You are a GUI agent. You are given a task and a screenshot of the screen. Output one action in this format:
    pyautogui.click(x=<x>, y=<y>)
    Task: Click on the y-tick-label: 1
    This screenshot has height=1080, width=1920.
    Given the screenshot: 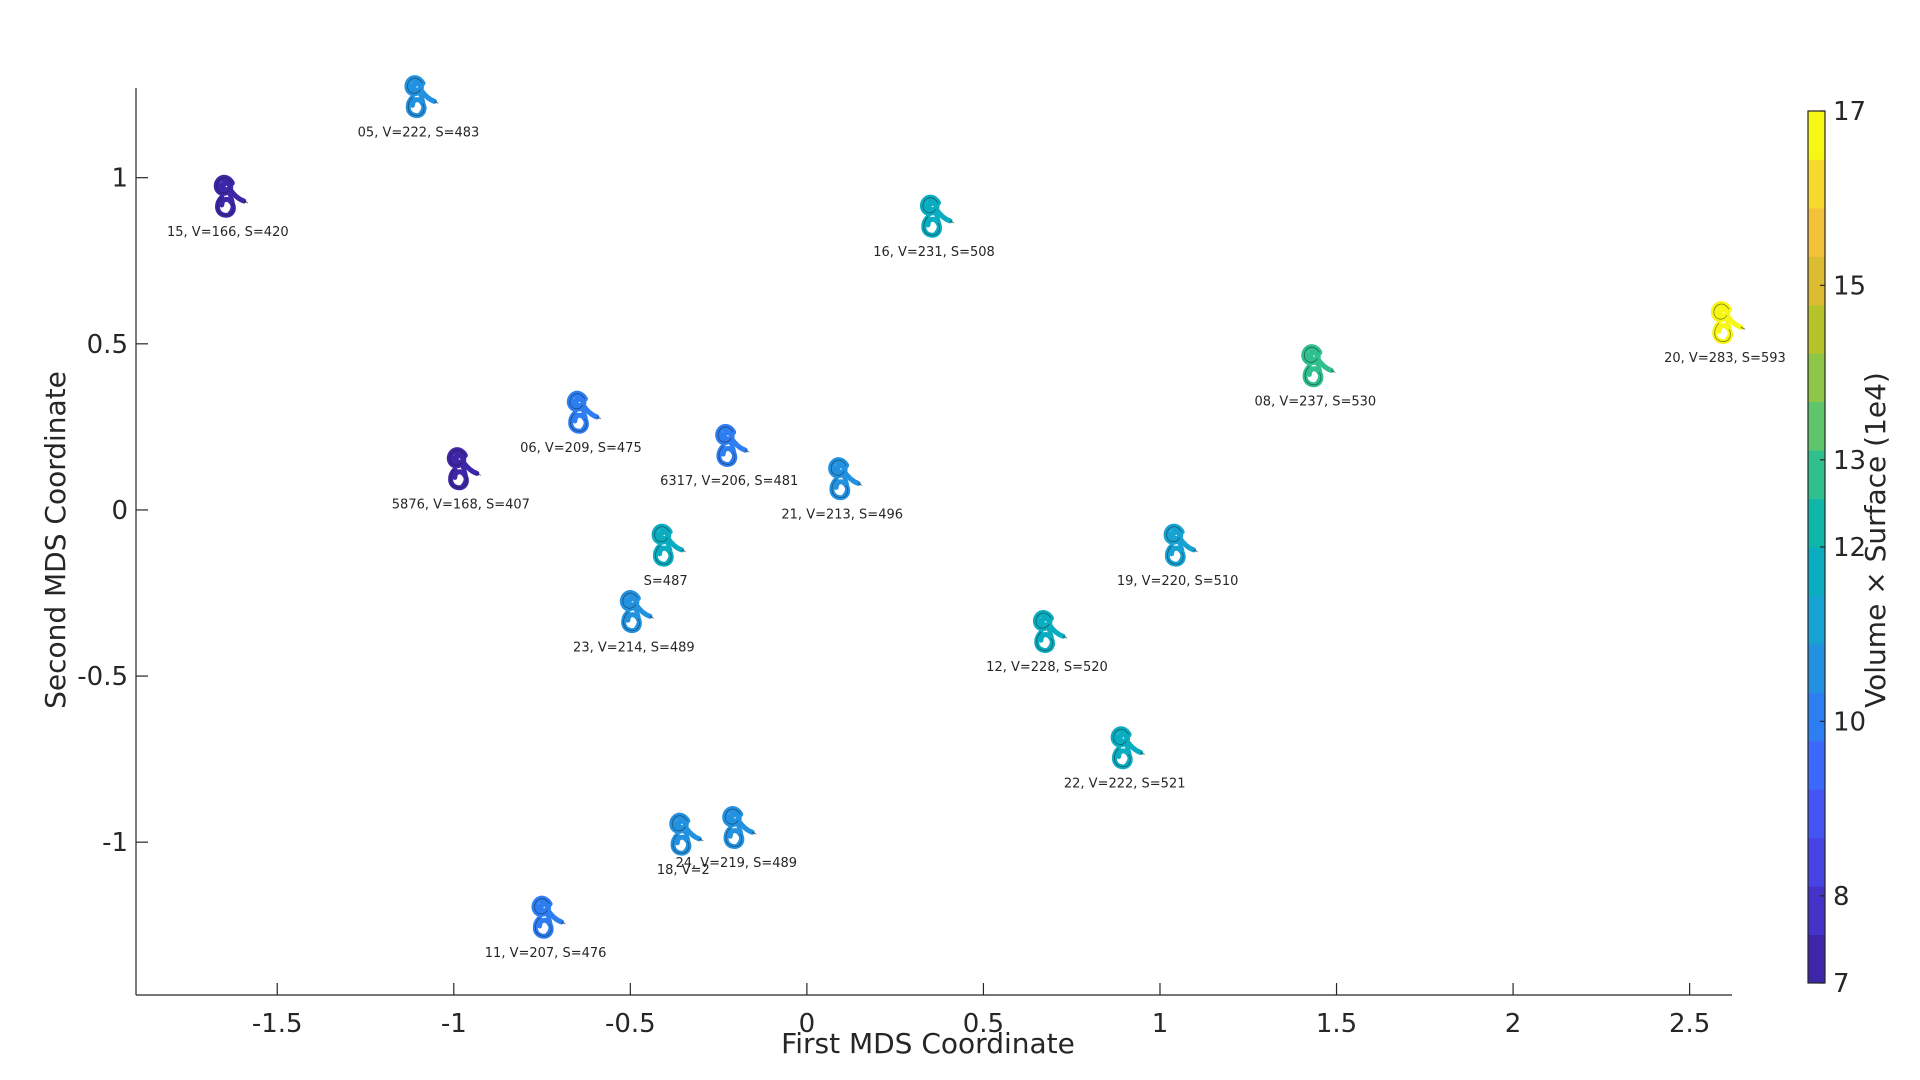 What is the action you would take?
    pyautogui.click(x=119, y=179)
    